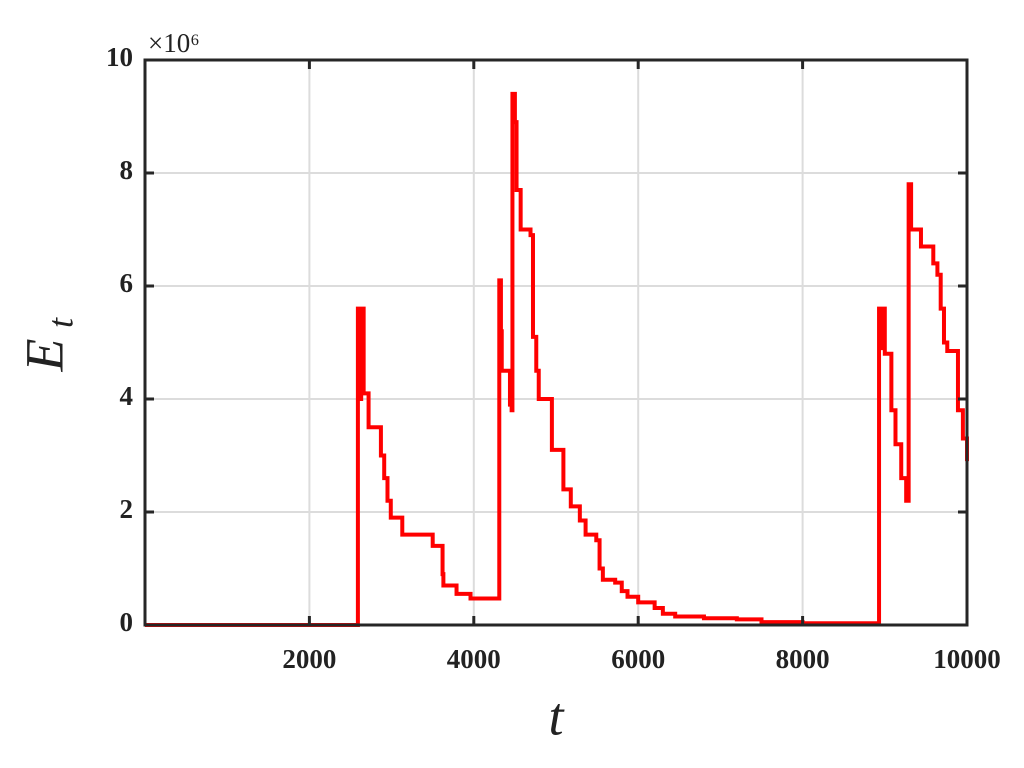 The height and width of the screenshot is (768, 1024). I want to click on y-axis-label-subscript: t, so click(60, 322).